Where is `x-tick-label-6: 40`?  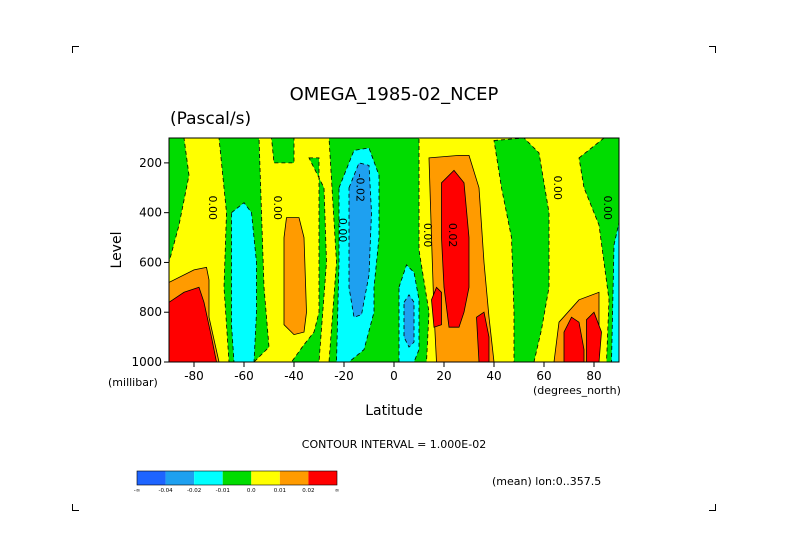 x-tick-label-6: 40 is located at coordinates (493, 376).